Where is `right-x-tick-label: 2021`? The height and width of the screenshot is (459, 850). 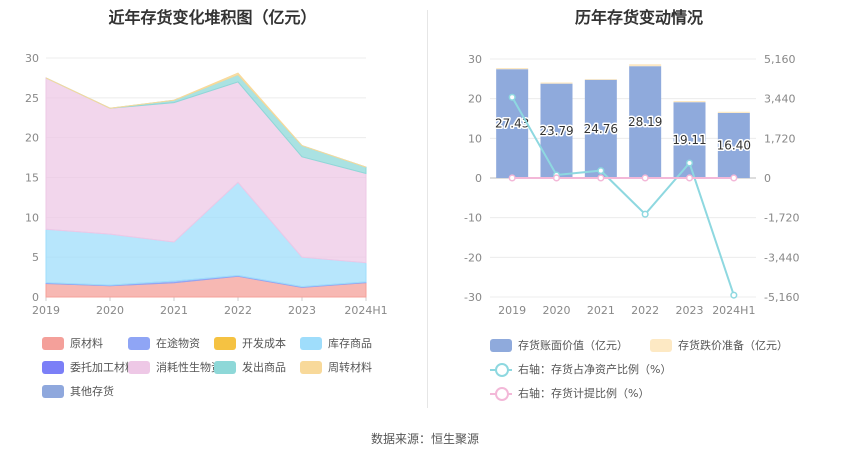 right-x-tick-label: 2021 is located at coordinates (601, 310).